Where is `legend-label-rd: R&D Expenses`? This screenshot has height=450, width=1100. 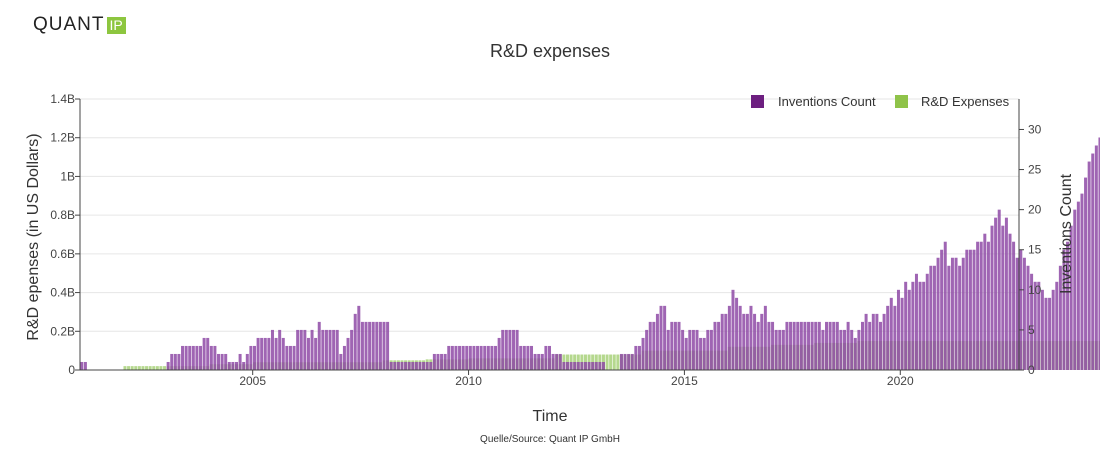 legend-label-rd: R&D Expenses is located at coordinates (965, 101).